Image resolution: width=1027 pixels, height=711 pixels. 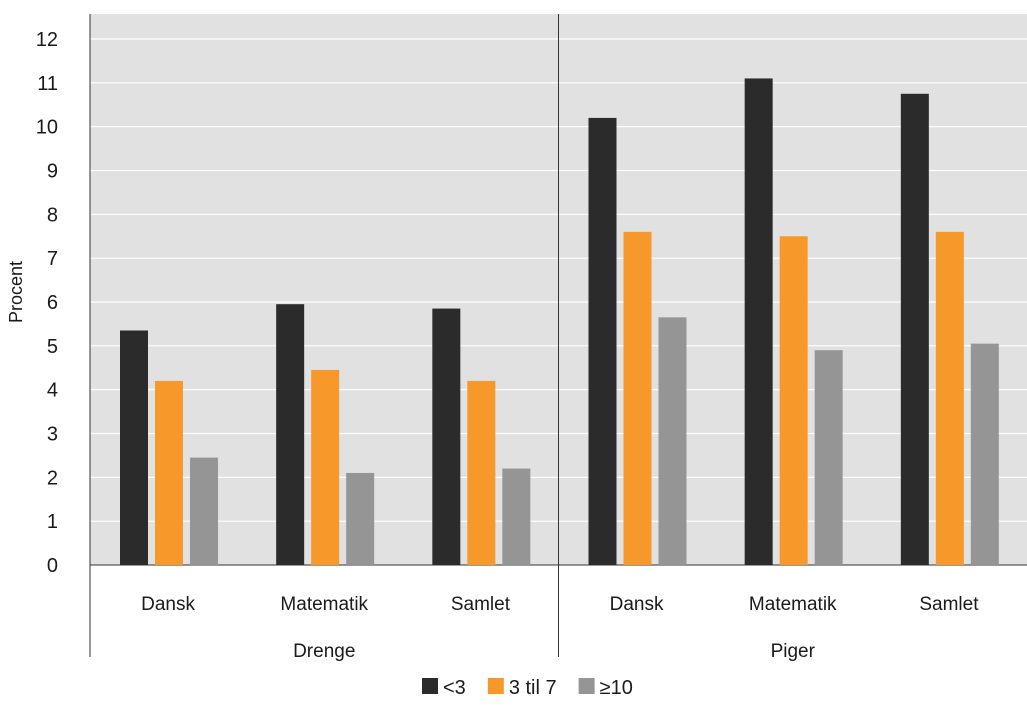 What do you see at coordinates (533, 688) in the screenshot?
I see `legend-label: 3 til 7` at bounding box center [533, 688].